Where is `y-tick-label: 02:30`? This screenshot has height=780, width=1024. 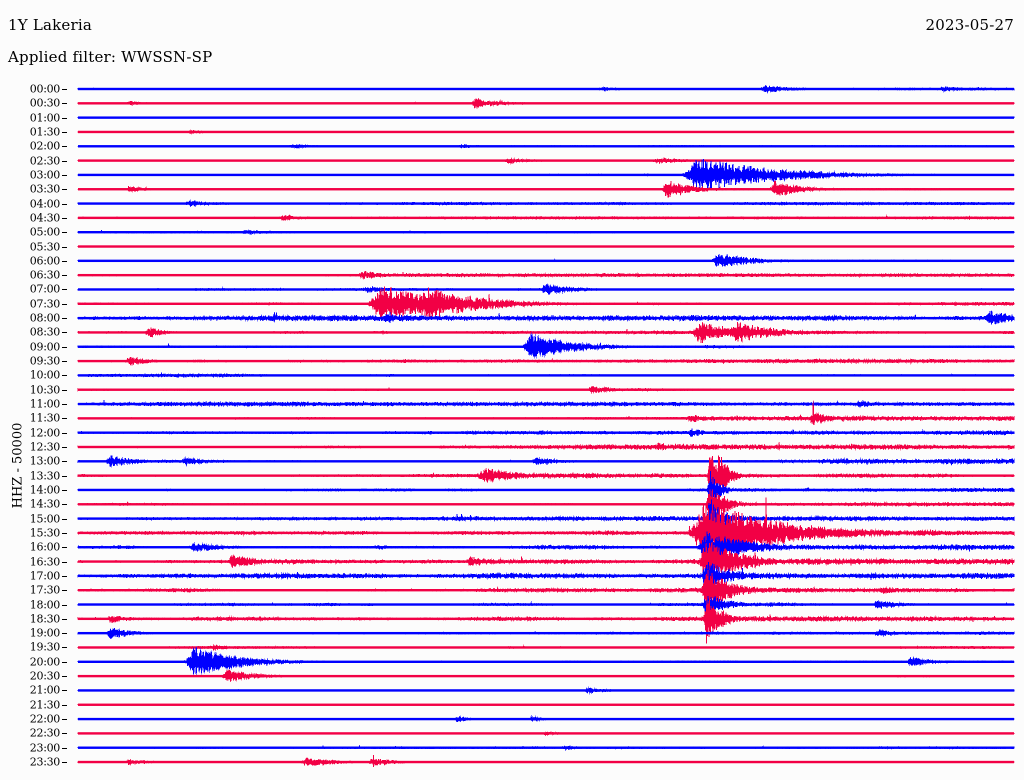 y-tick-label: 02:30 is located at coordinates (45, 161).